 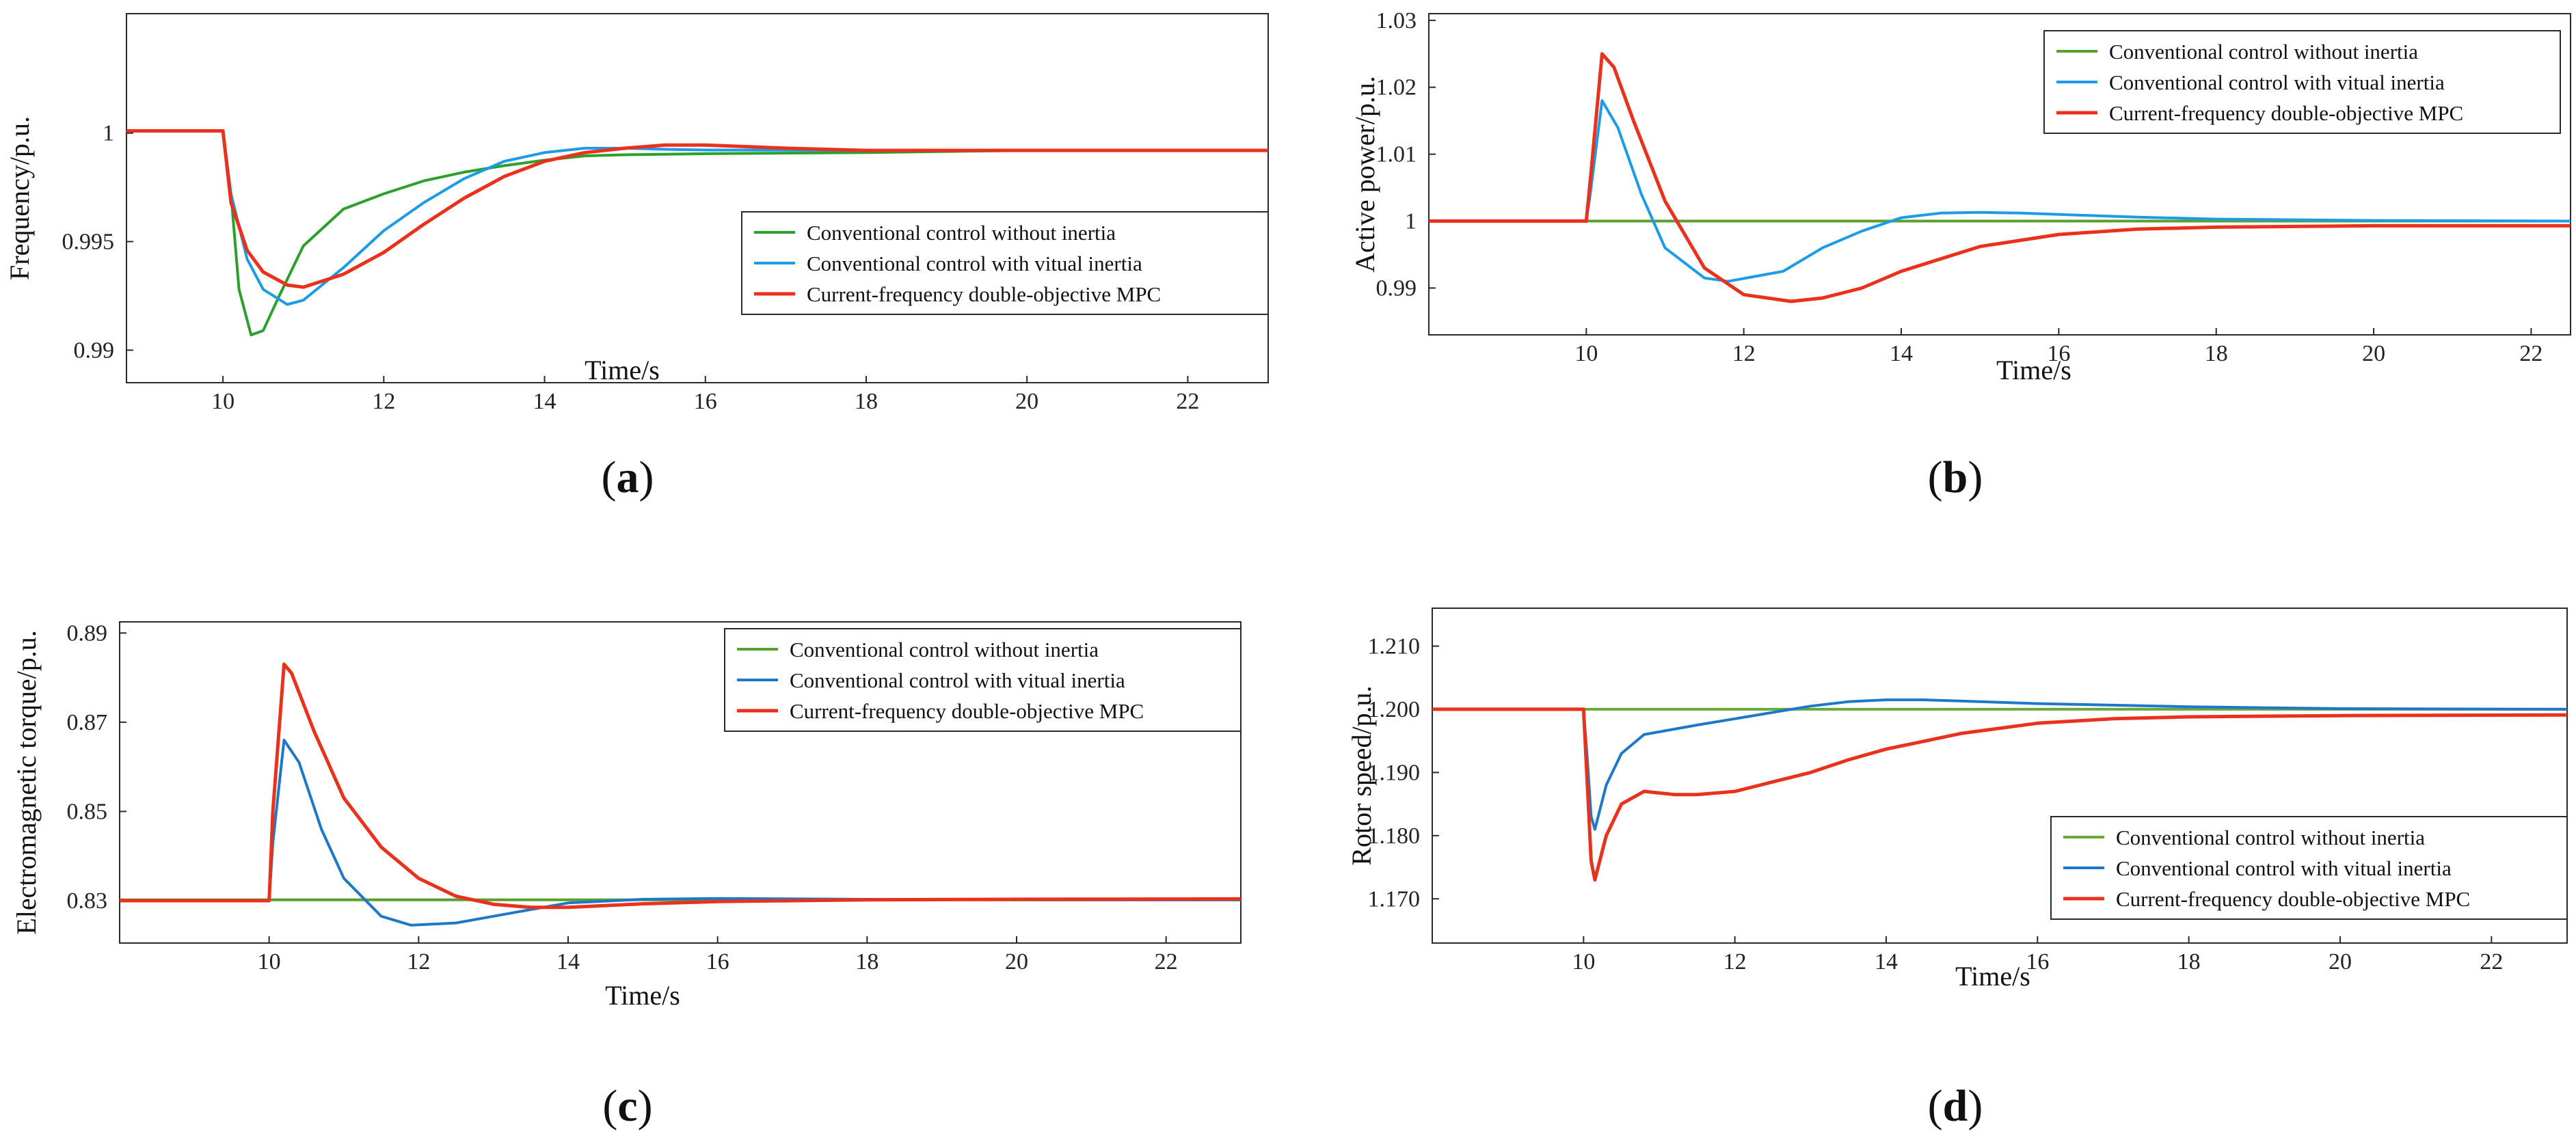 I want to click on x-tick-label-b: 22, so click(x=2531, y=353).